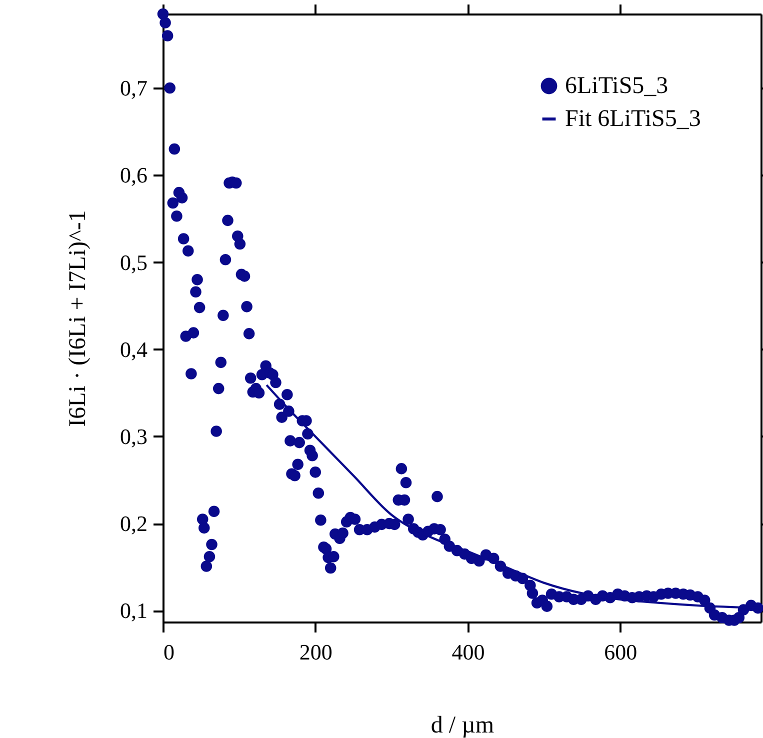  What do you see at coordinates (134, 88) in the screenshot?
I see `y-tick-label: 0,7` at bounding box center [134, 88].